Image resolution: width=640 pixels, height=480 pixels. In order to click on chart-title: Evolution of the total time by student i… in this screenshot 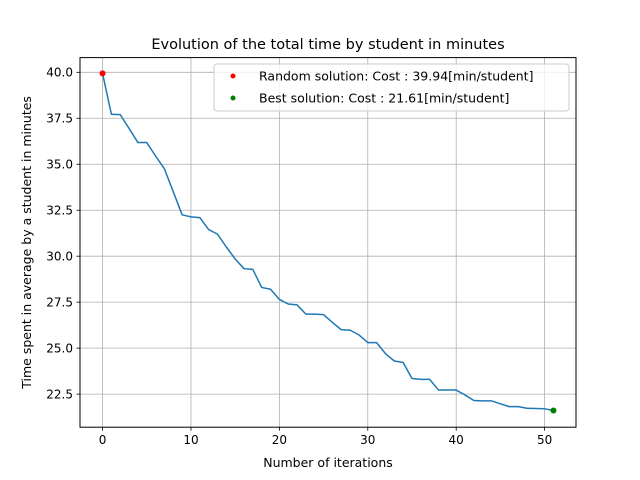, I will do `click(327, 45)`.